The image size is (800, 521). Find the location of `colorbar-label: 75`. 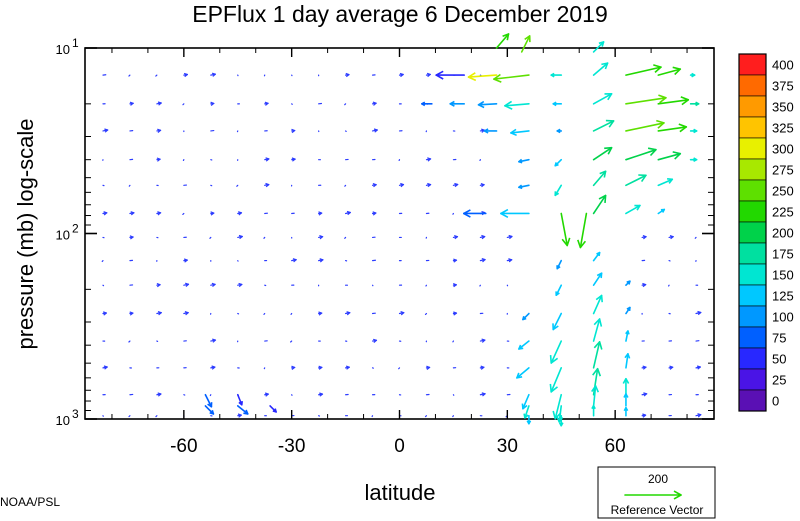

colorbar-label: 75 is located at coordinates (779, 338).